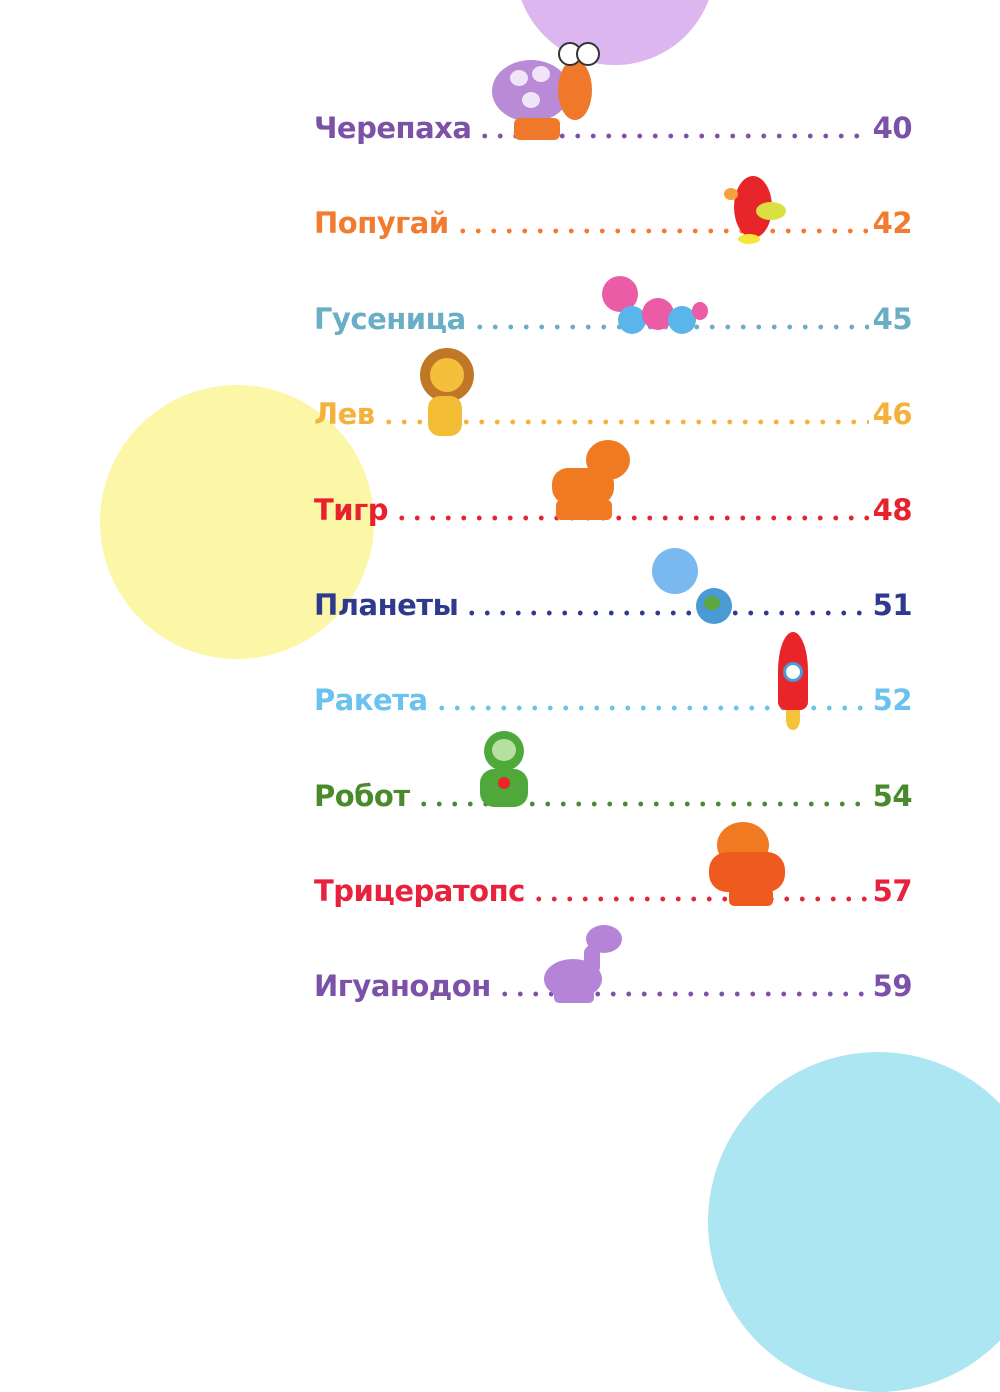 The width and height of the screenshot is (1000, 1392). Describe the element at coordinates (892, 128) in the screenshot. I see `toc-entry-page: 40` at that location.